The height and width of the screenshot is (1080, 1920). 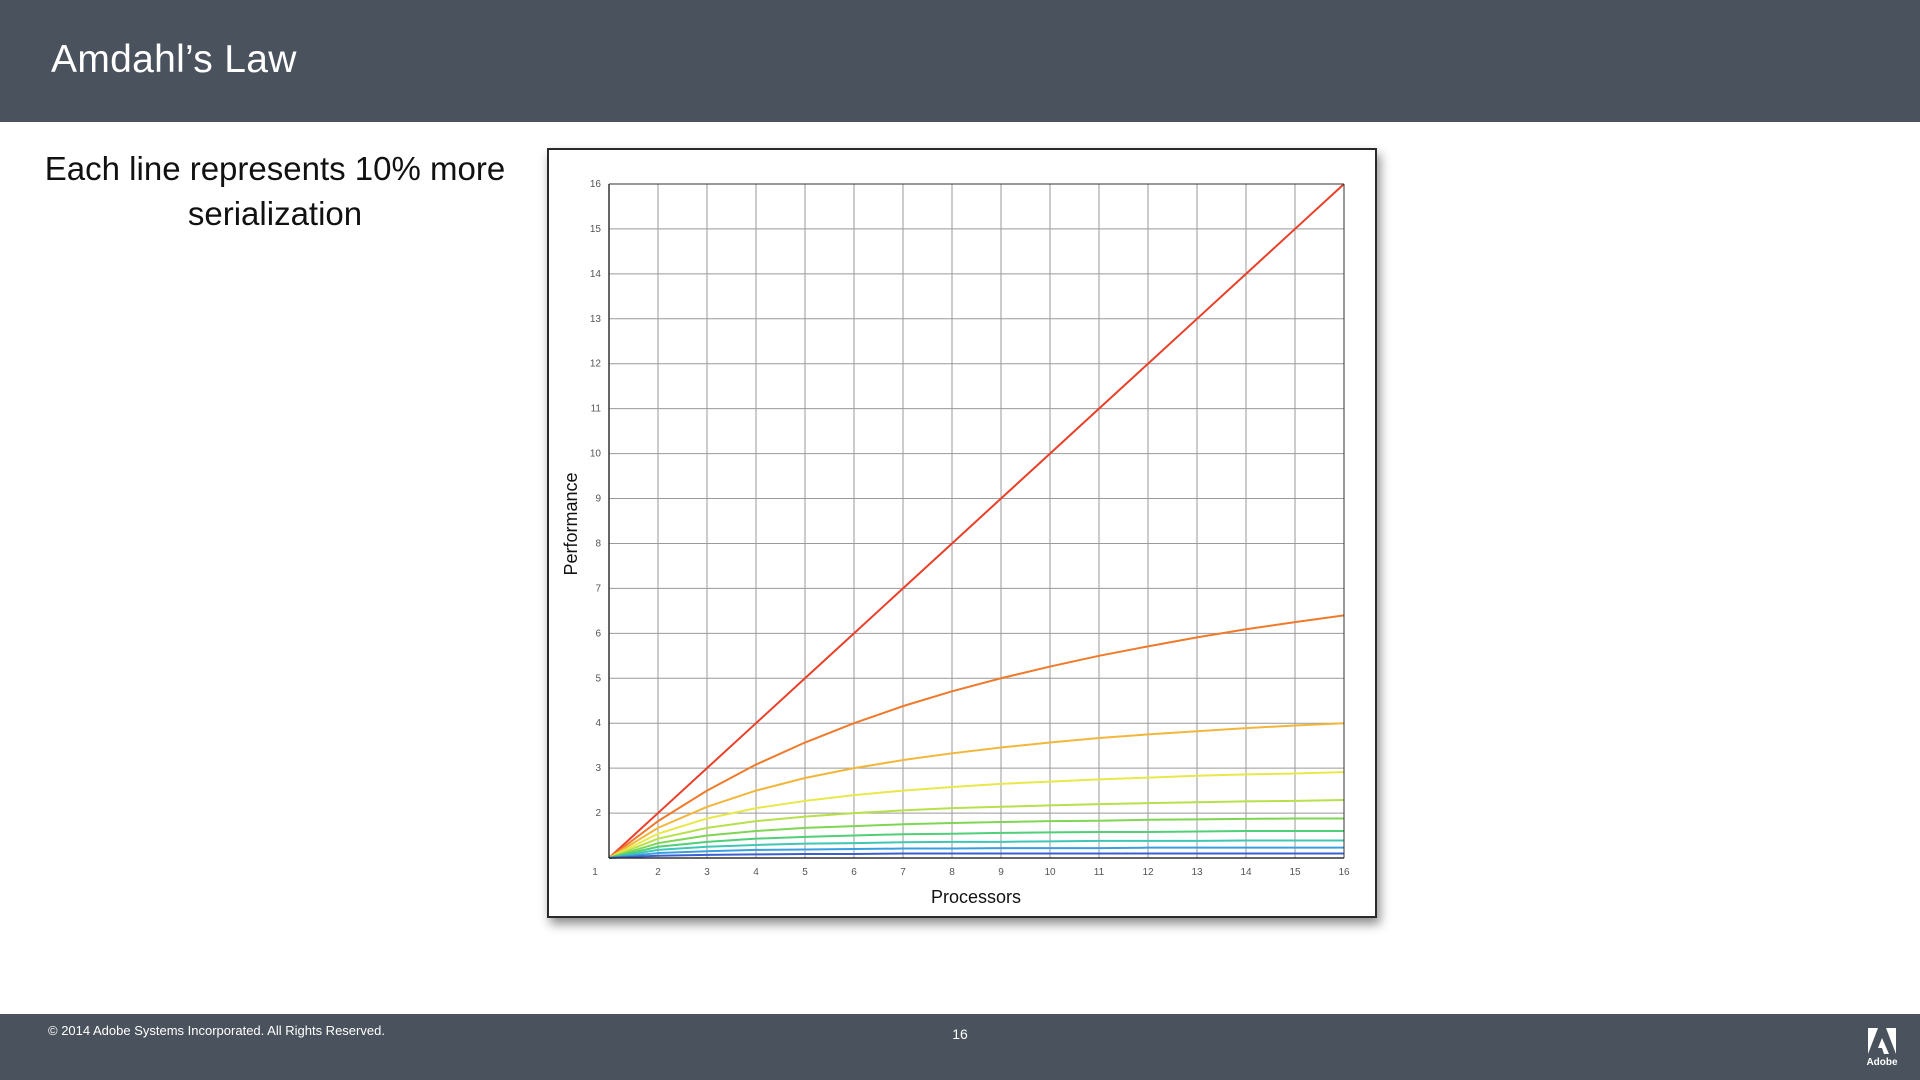 What do you see at coordinates (960, 61) in the screenshot?
I see `title-bar: Amdahl’s Law` at bounding box center [960, 61].